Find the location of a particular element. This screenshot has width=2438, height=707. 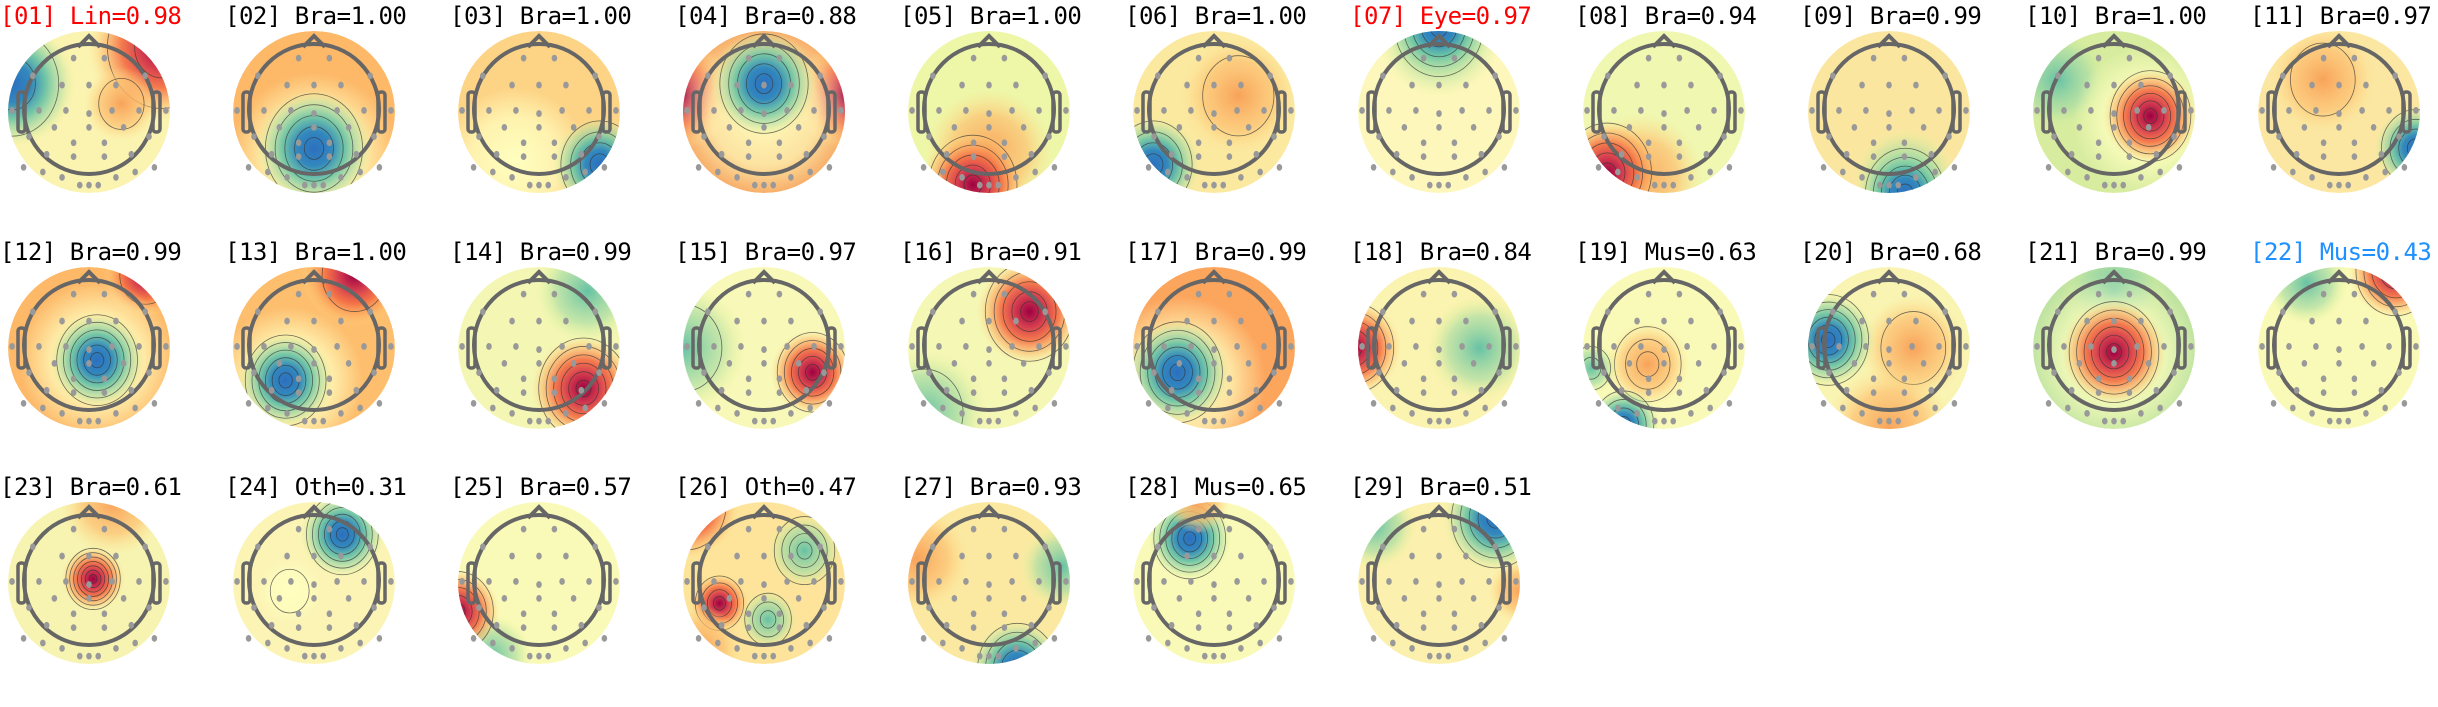

component-cell: [24] Oth=0.31 is located at coordinates (337, 589).